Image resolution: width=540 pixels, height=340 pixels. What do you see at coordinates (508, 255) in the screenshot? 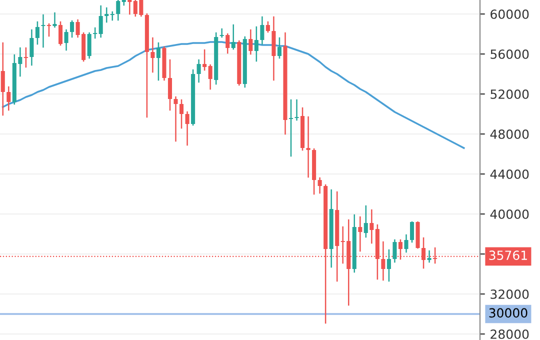
I see `ref-line-label: 35761` at bounding box center [508, 255].